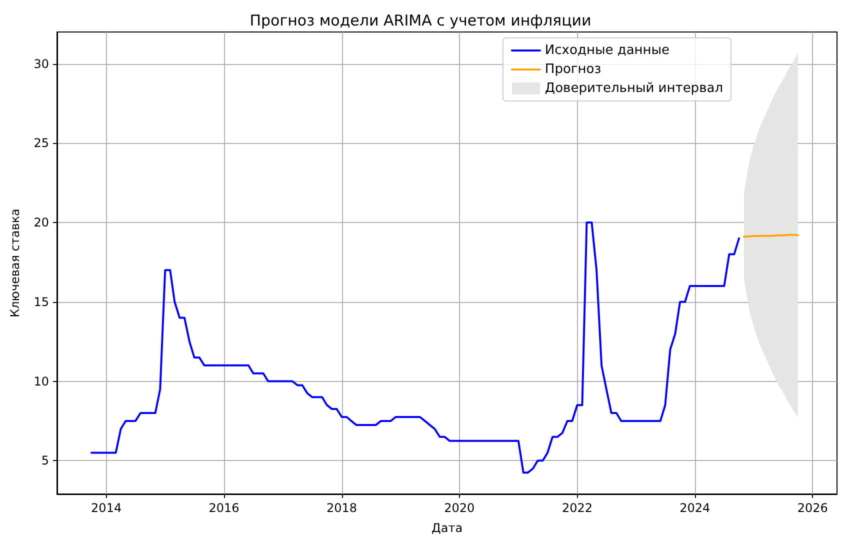  Describe the element at coordinates (41, 223) in the screenshot. I see `y-tick-label: 20` at that location.